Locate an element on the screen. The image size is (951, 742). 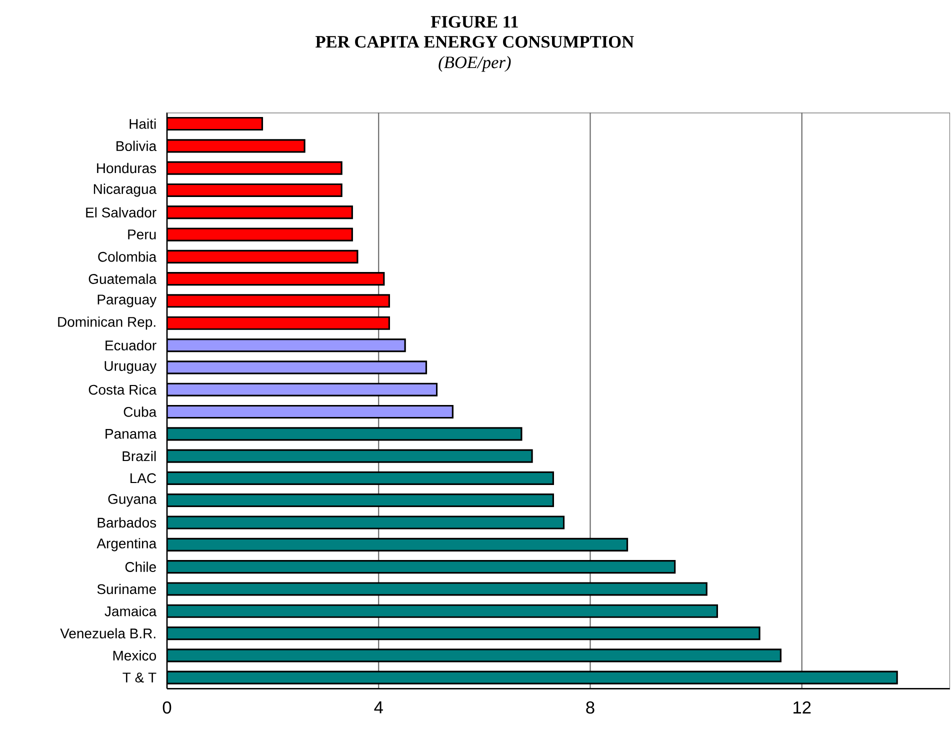
y-tick-label: Argentina is located at coordinates (126, 545).